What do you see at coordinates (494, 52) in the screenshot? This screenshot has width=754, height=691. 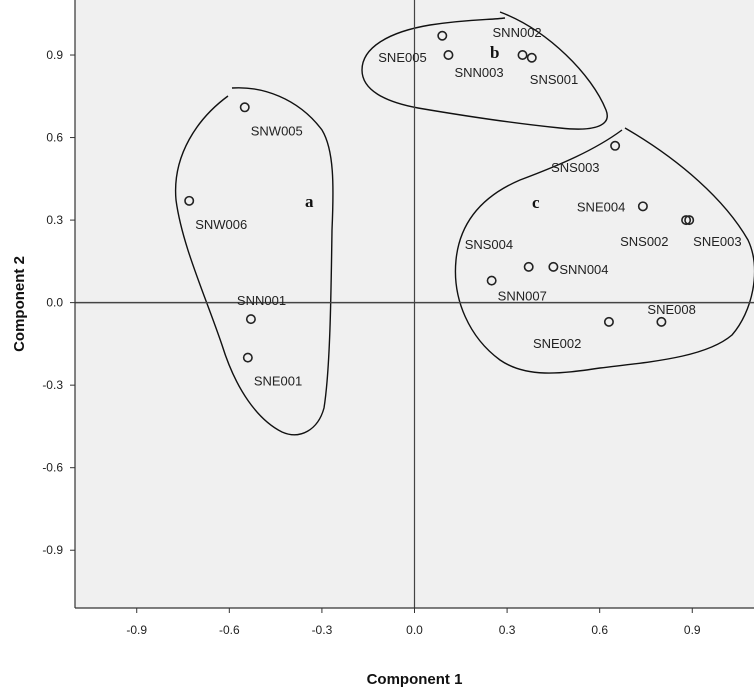 I see `cluster-letter-b: b` at bounding box center [494, 52].